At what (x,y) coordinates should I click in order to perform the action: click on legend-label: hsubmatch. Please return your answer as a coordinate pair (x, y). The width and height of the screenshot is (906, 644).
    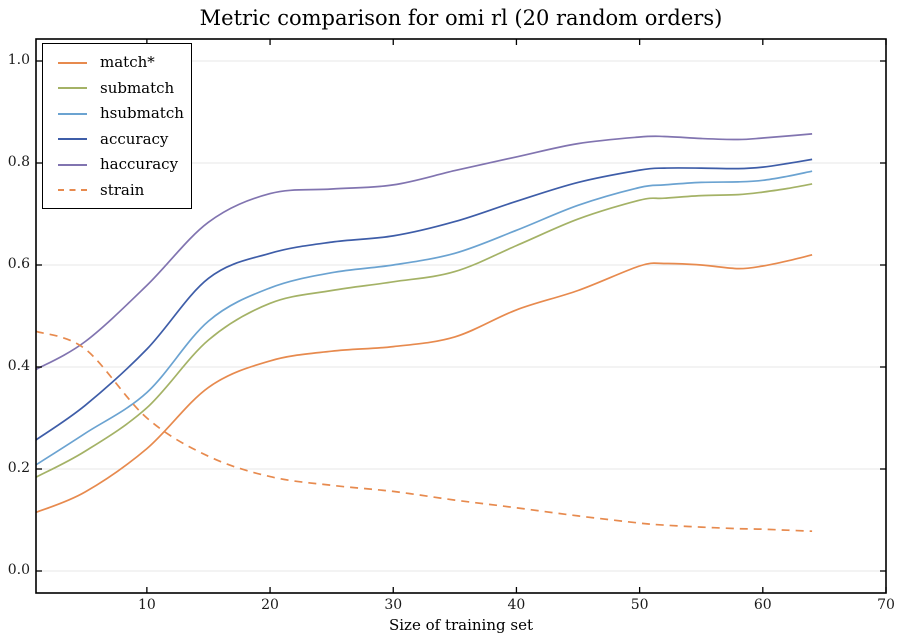
    Looking at the image, I should click on (142, 113).